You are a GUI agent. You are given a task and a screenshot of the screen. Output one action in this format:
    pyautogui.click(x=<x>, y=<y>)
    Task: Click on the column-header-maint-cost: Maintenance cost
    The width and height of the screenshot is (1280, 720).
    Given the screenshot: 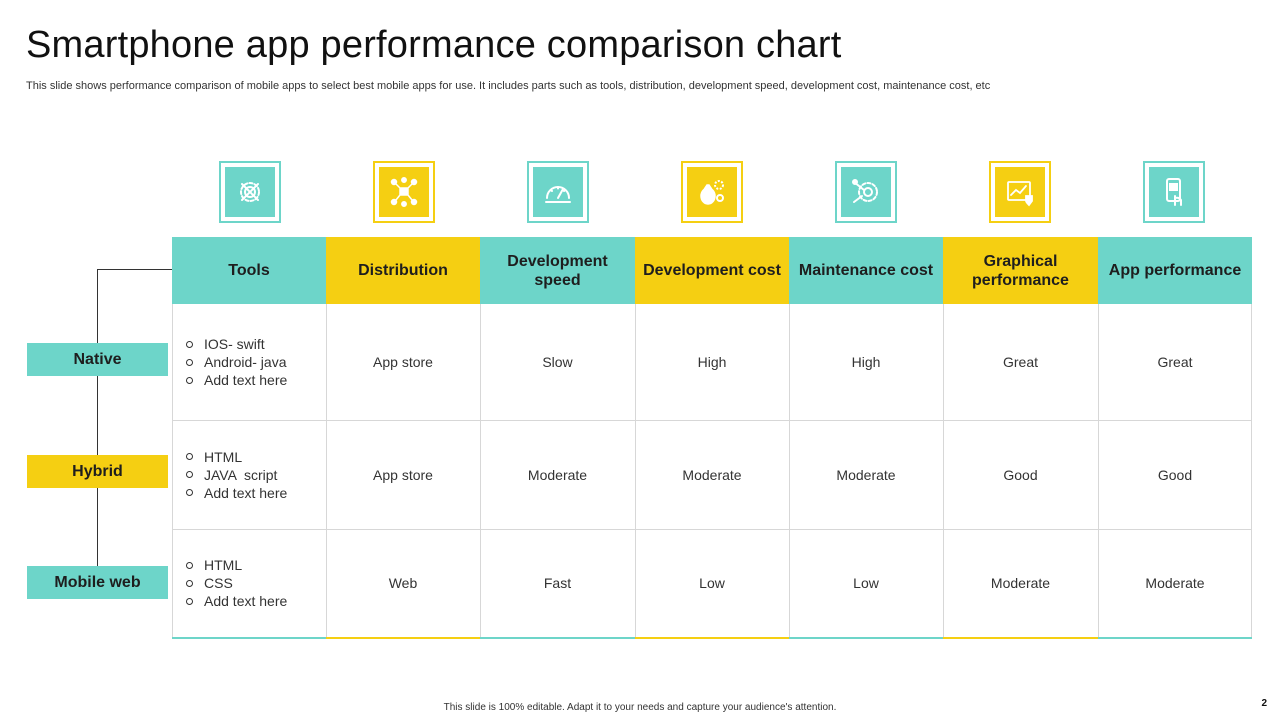 What is the action you would take?
    pyautogui.click(x=866, y=270)
    